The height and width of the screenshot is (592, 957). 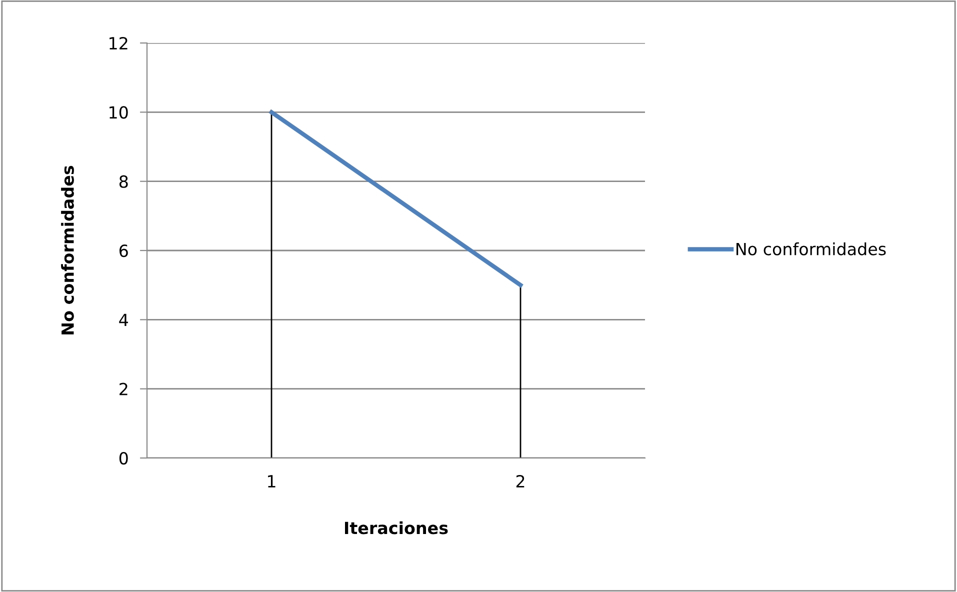 I want to click on x-axis-title: Iteraciones, so click(x=396, y=527).